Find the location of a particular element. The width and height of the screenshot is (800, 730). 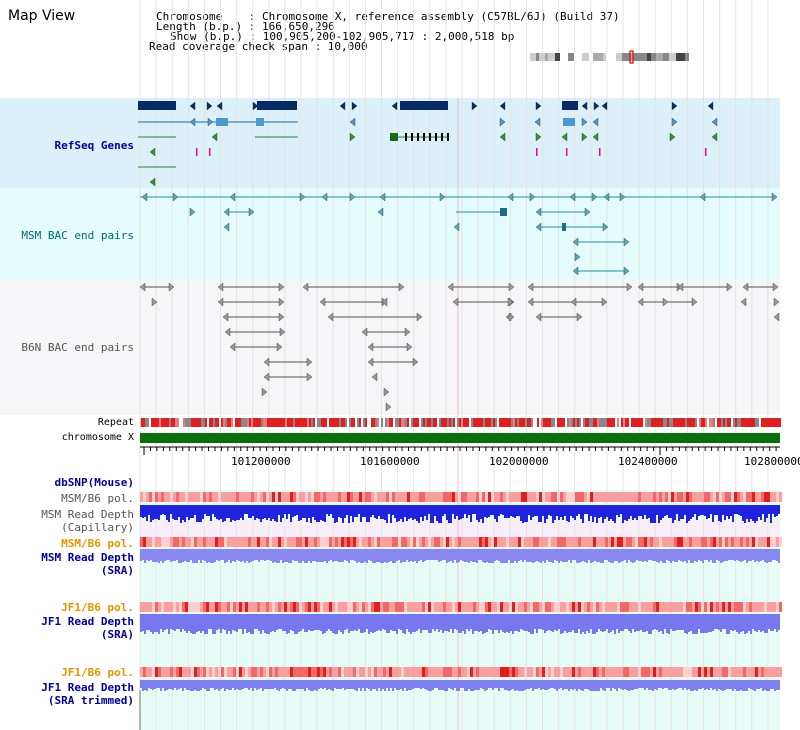

b6n-bac-track-label: B6N BAC end pairs is located at coordinates (77, 347).